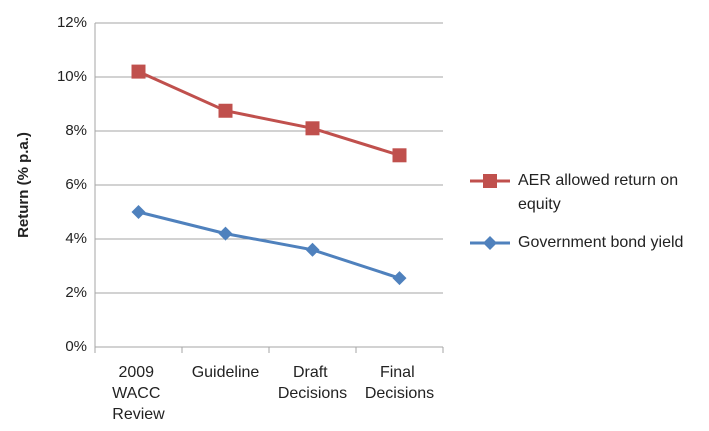 The height and width of the screenshot is (431, 709). I want to click on y-tick-label: 4%, so click(76, 238).